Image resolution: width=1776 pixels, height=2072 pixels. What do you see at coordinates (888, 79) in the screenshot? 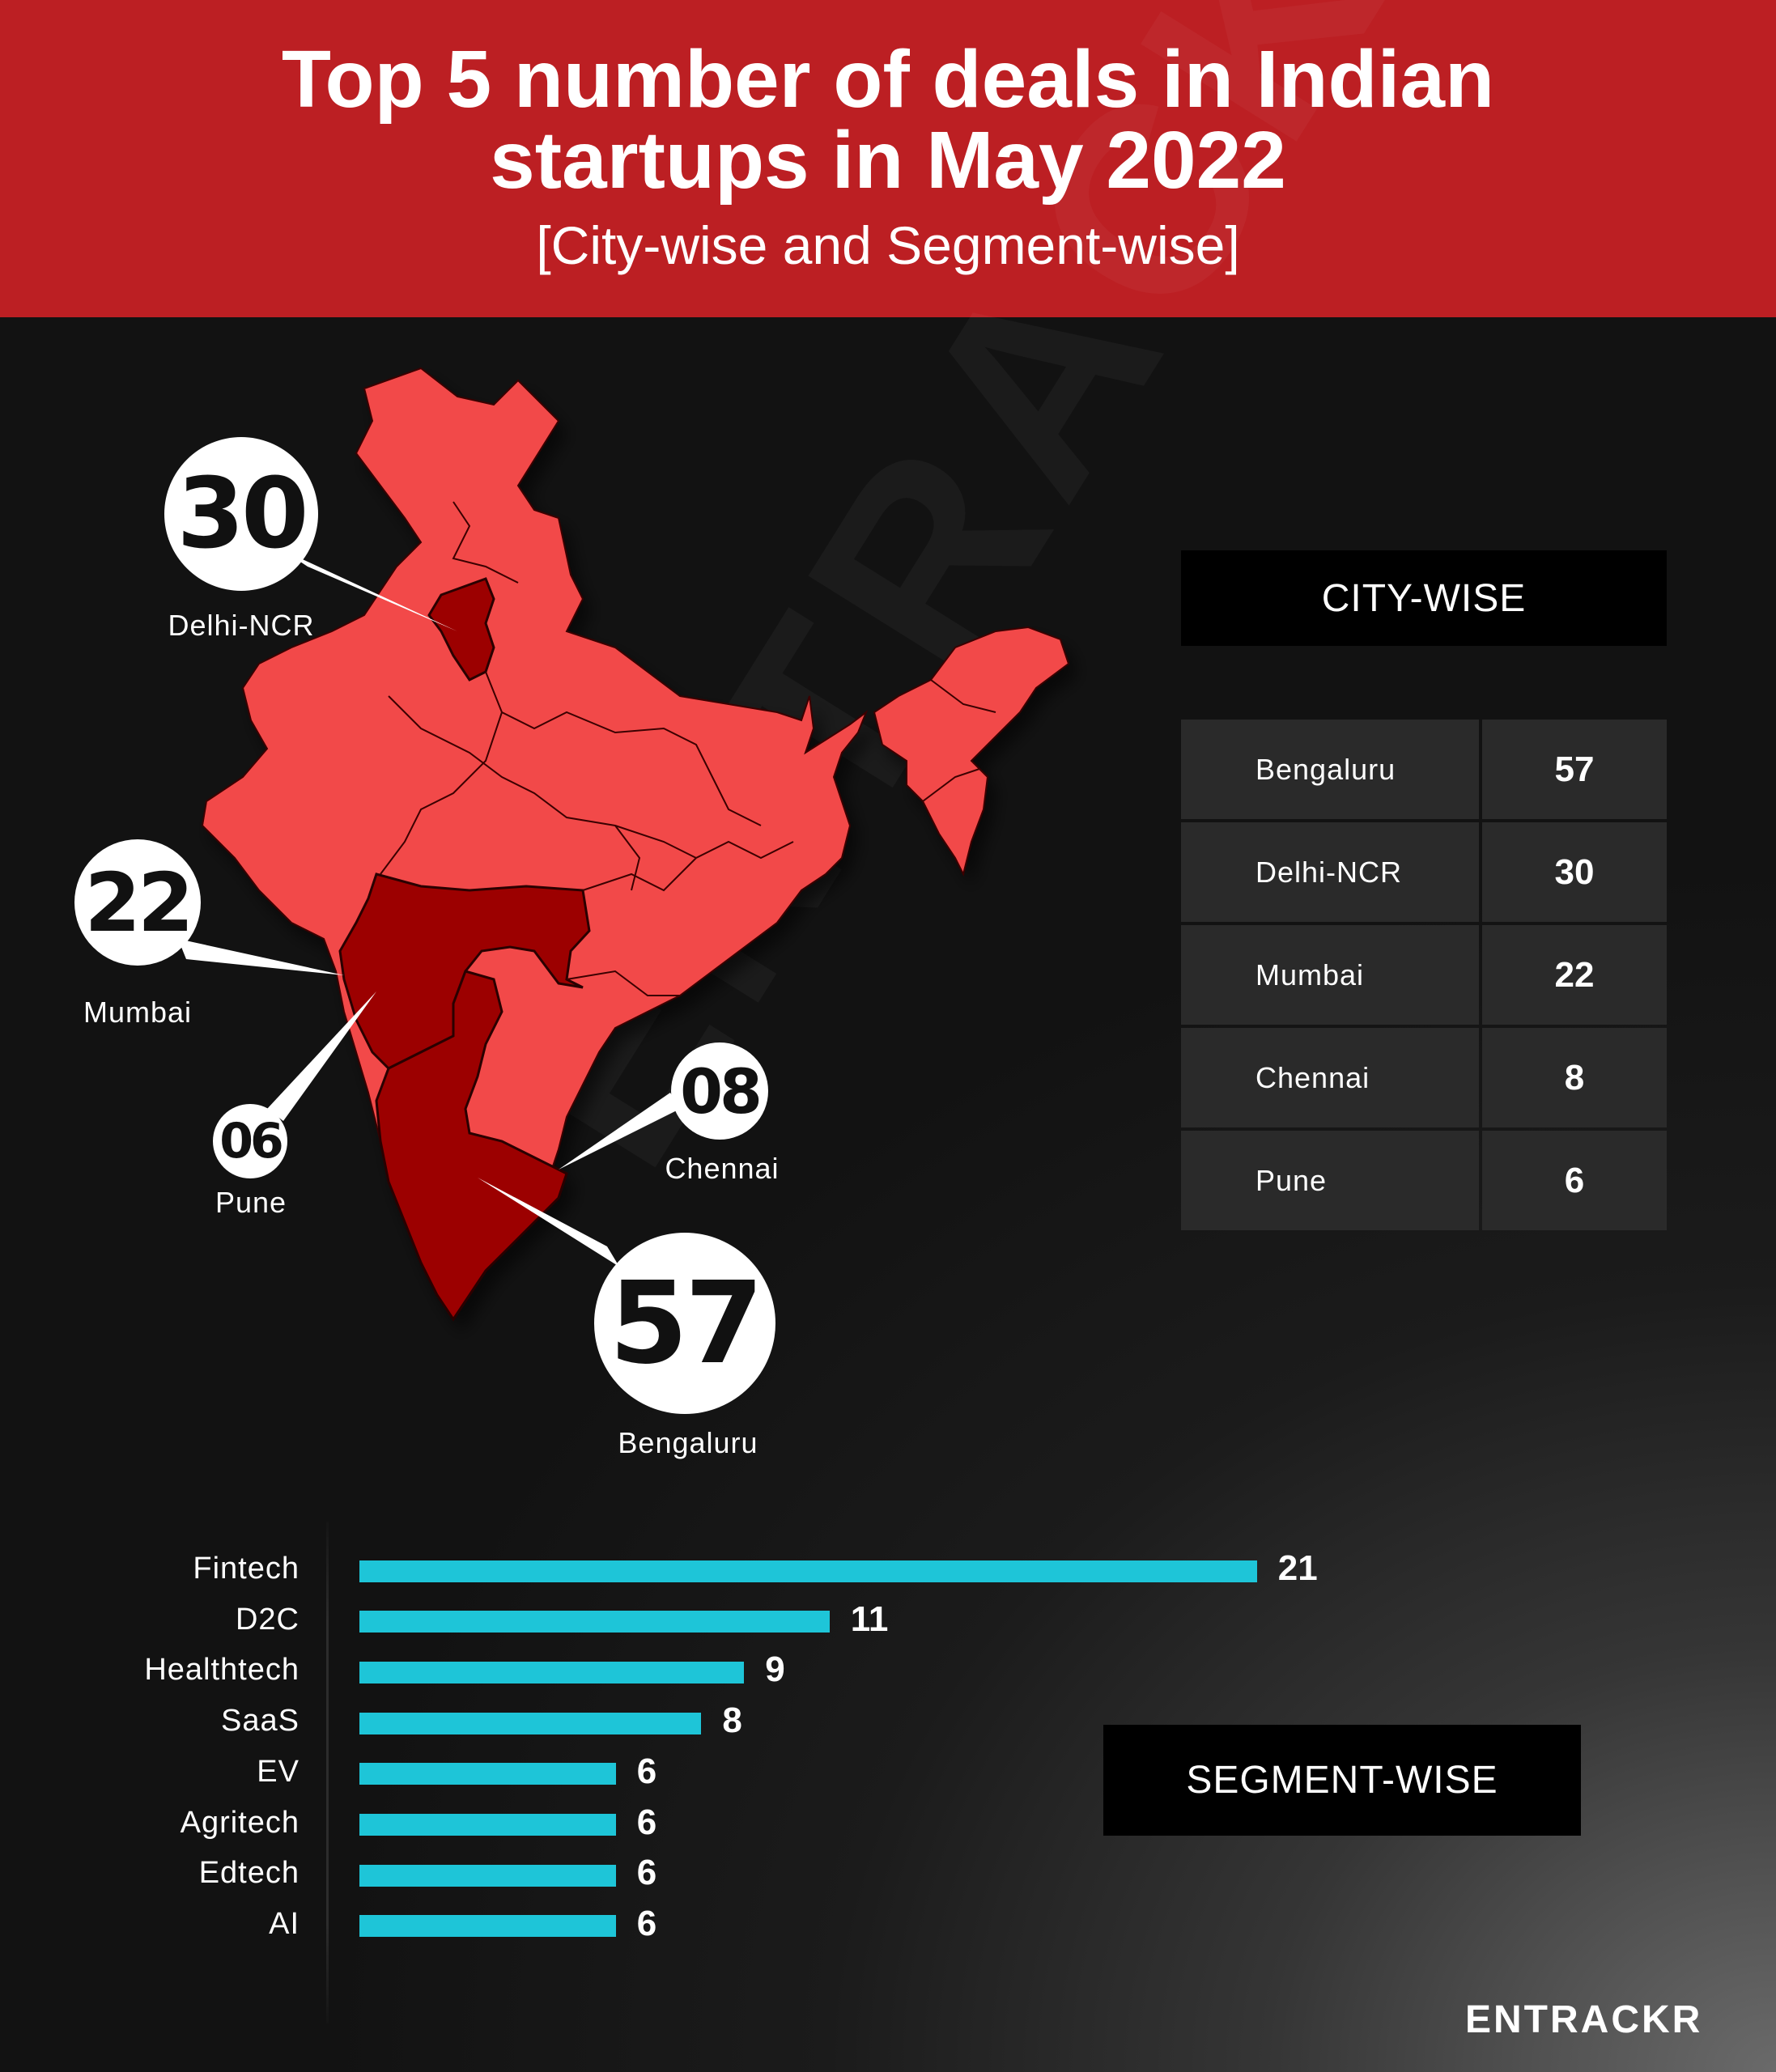
I see `title-line-1: Top 5 number of deals in Indian` at bounding box center [888, 79].